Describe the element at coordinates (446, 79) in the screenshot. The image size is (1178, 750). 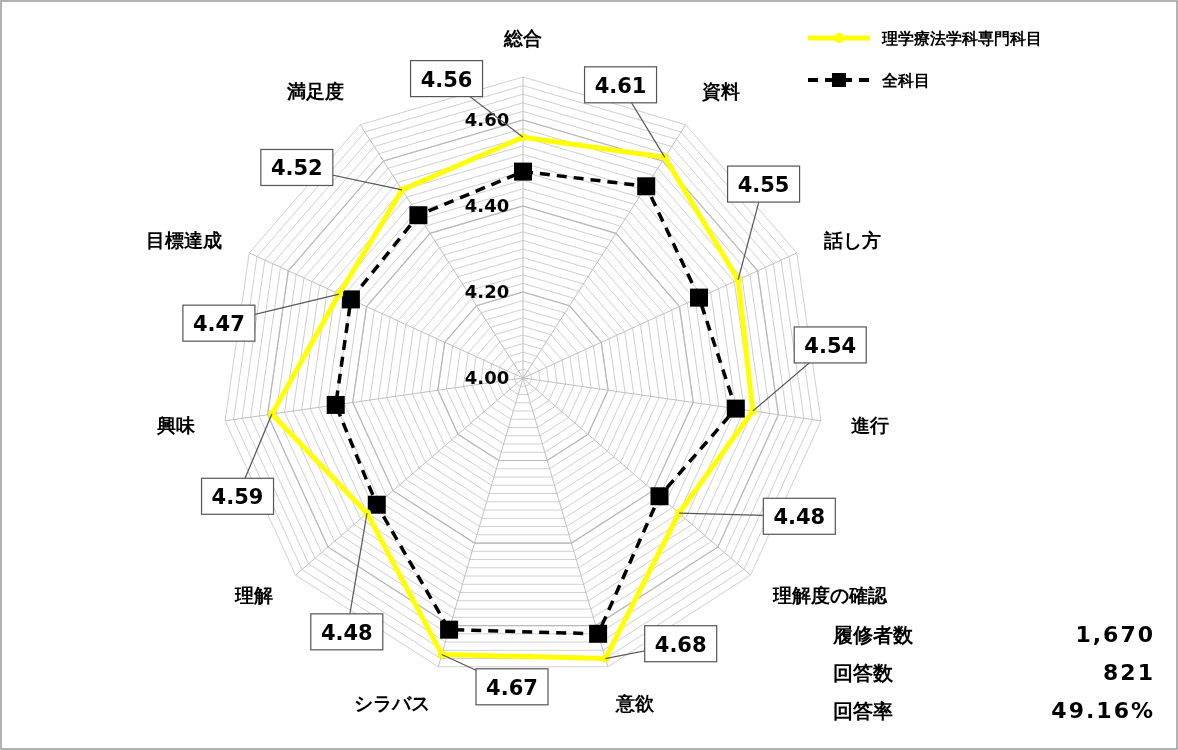
I see `data-label: 4.56` at that location.